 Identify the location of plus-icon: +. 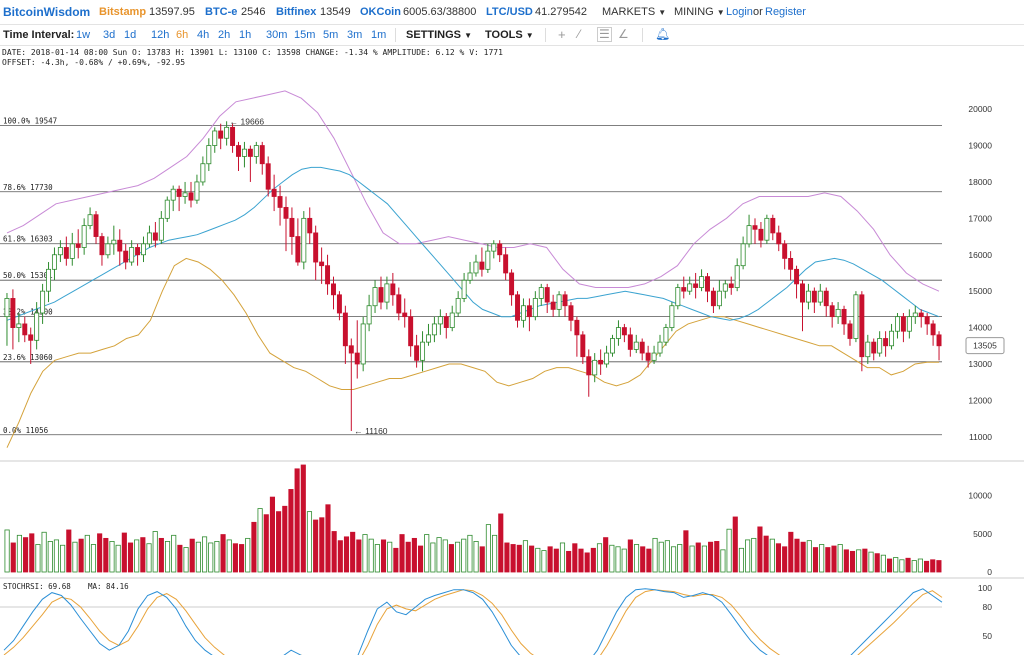
(562, 34).